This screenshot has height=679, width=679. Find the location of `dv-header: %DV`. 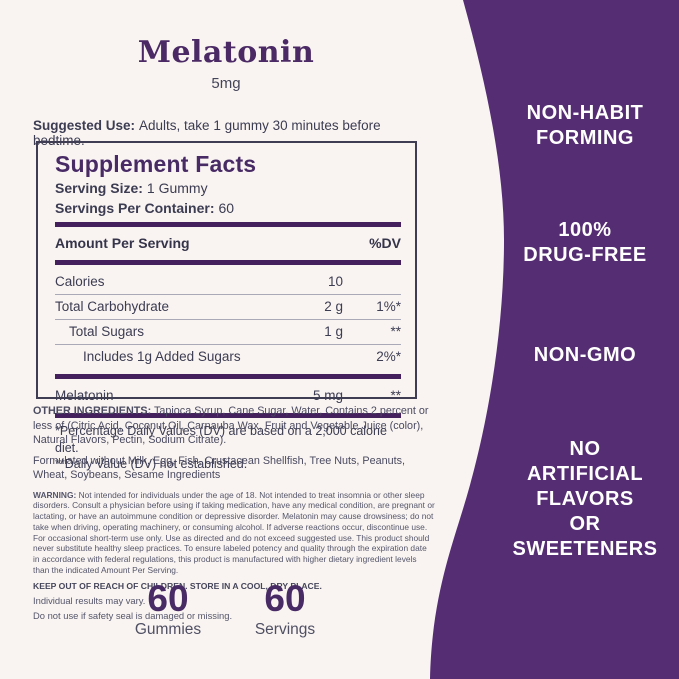

dv-header: %DV is located at coordinates (385, 243).